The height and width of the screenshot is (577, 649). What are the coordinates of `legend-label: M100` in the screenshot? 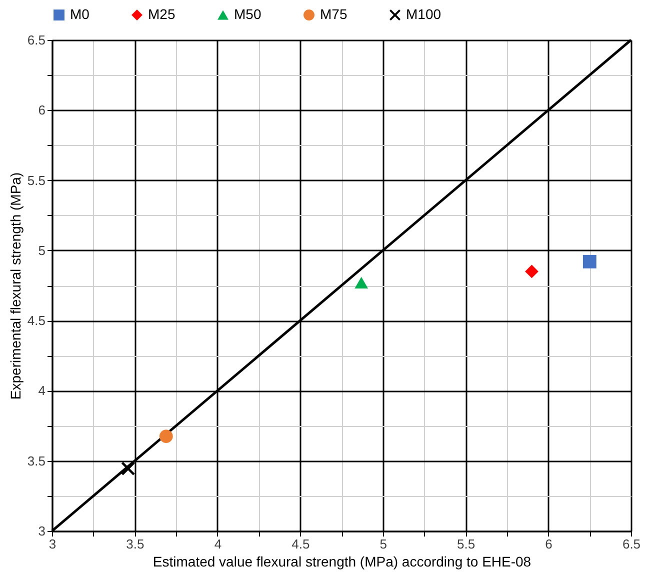 It's located at (424, 14).